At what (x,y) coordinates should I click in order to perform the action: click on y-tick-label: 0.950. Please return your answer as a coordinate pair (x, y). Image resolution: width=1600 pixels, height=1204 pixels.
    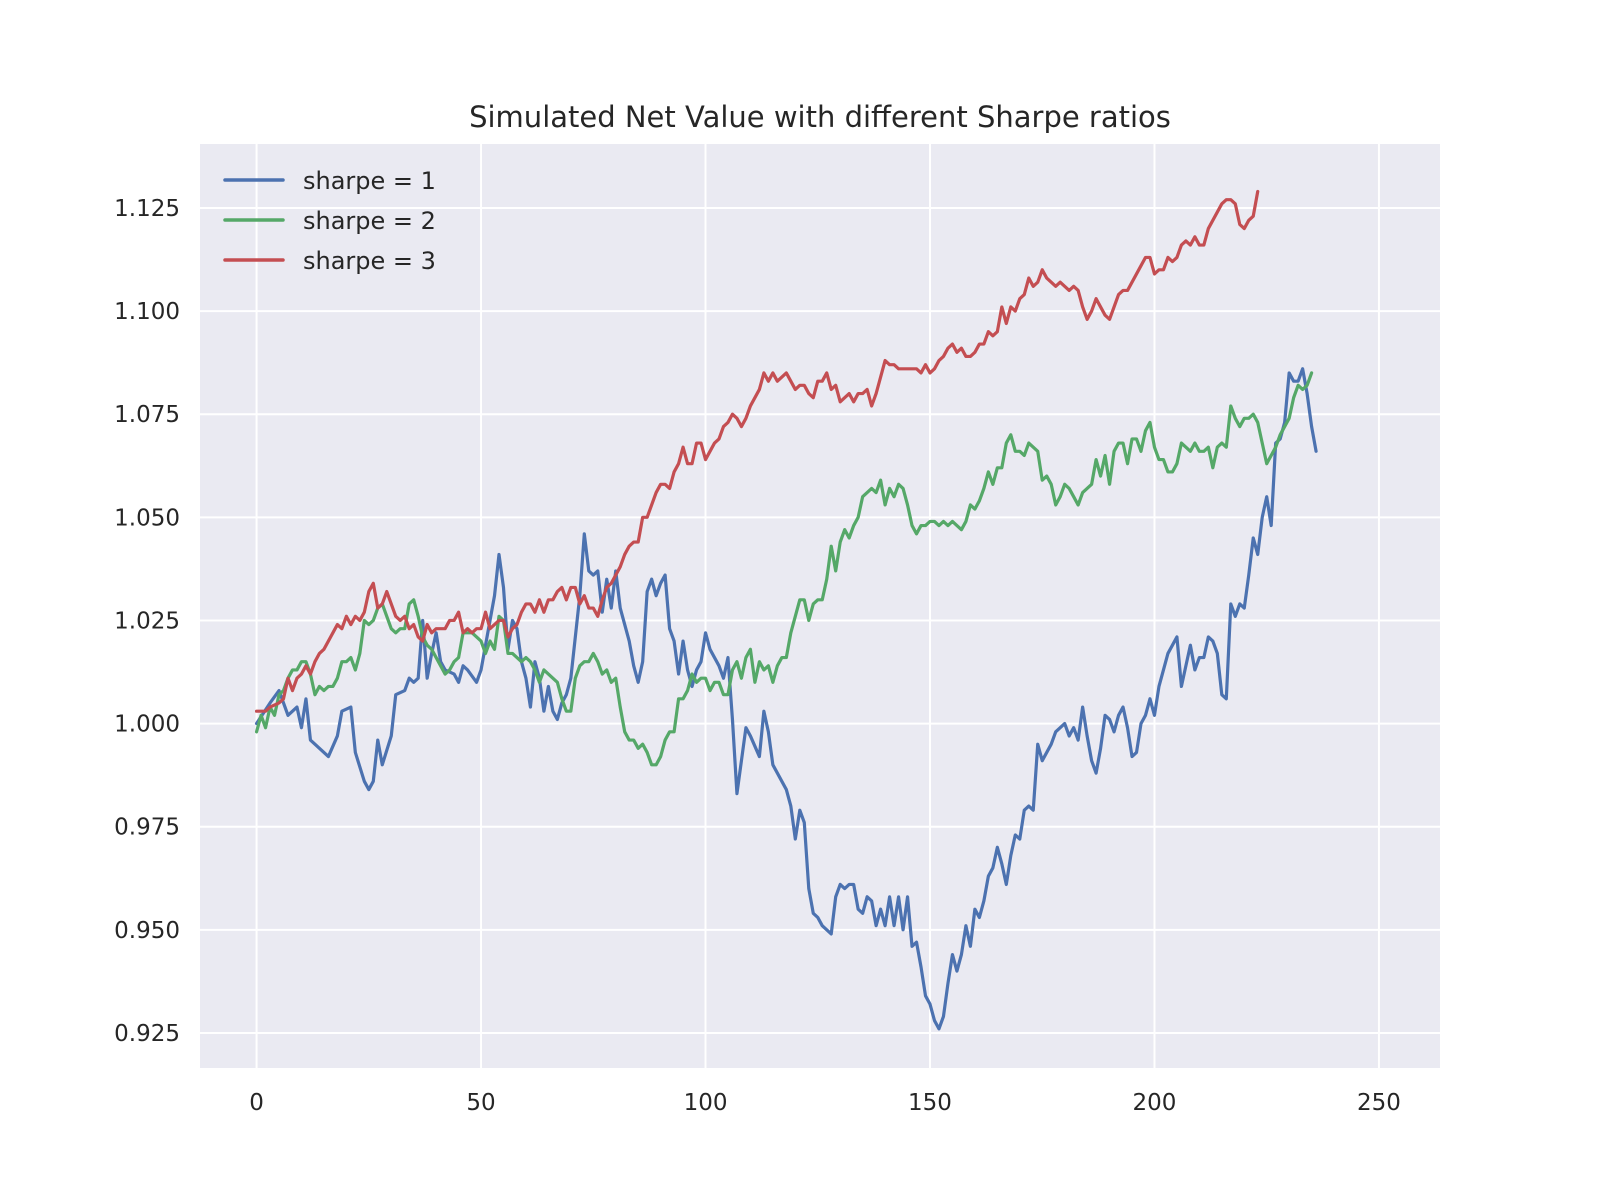
    Looking at the image, I should click on (147, 931).